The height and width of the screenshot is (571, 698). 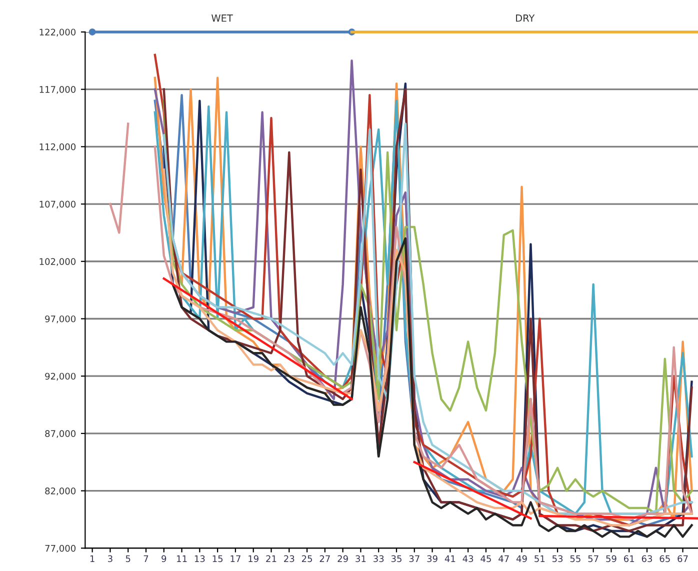 What do you see at coordinates (525, 18) in the screenshot?
I see `series-label: DRY` at bounding box center [525, 18].